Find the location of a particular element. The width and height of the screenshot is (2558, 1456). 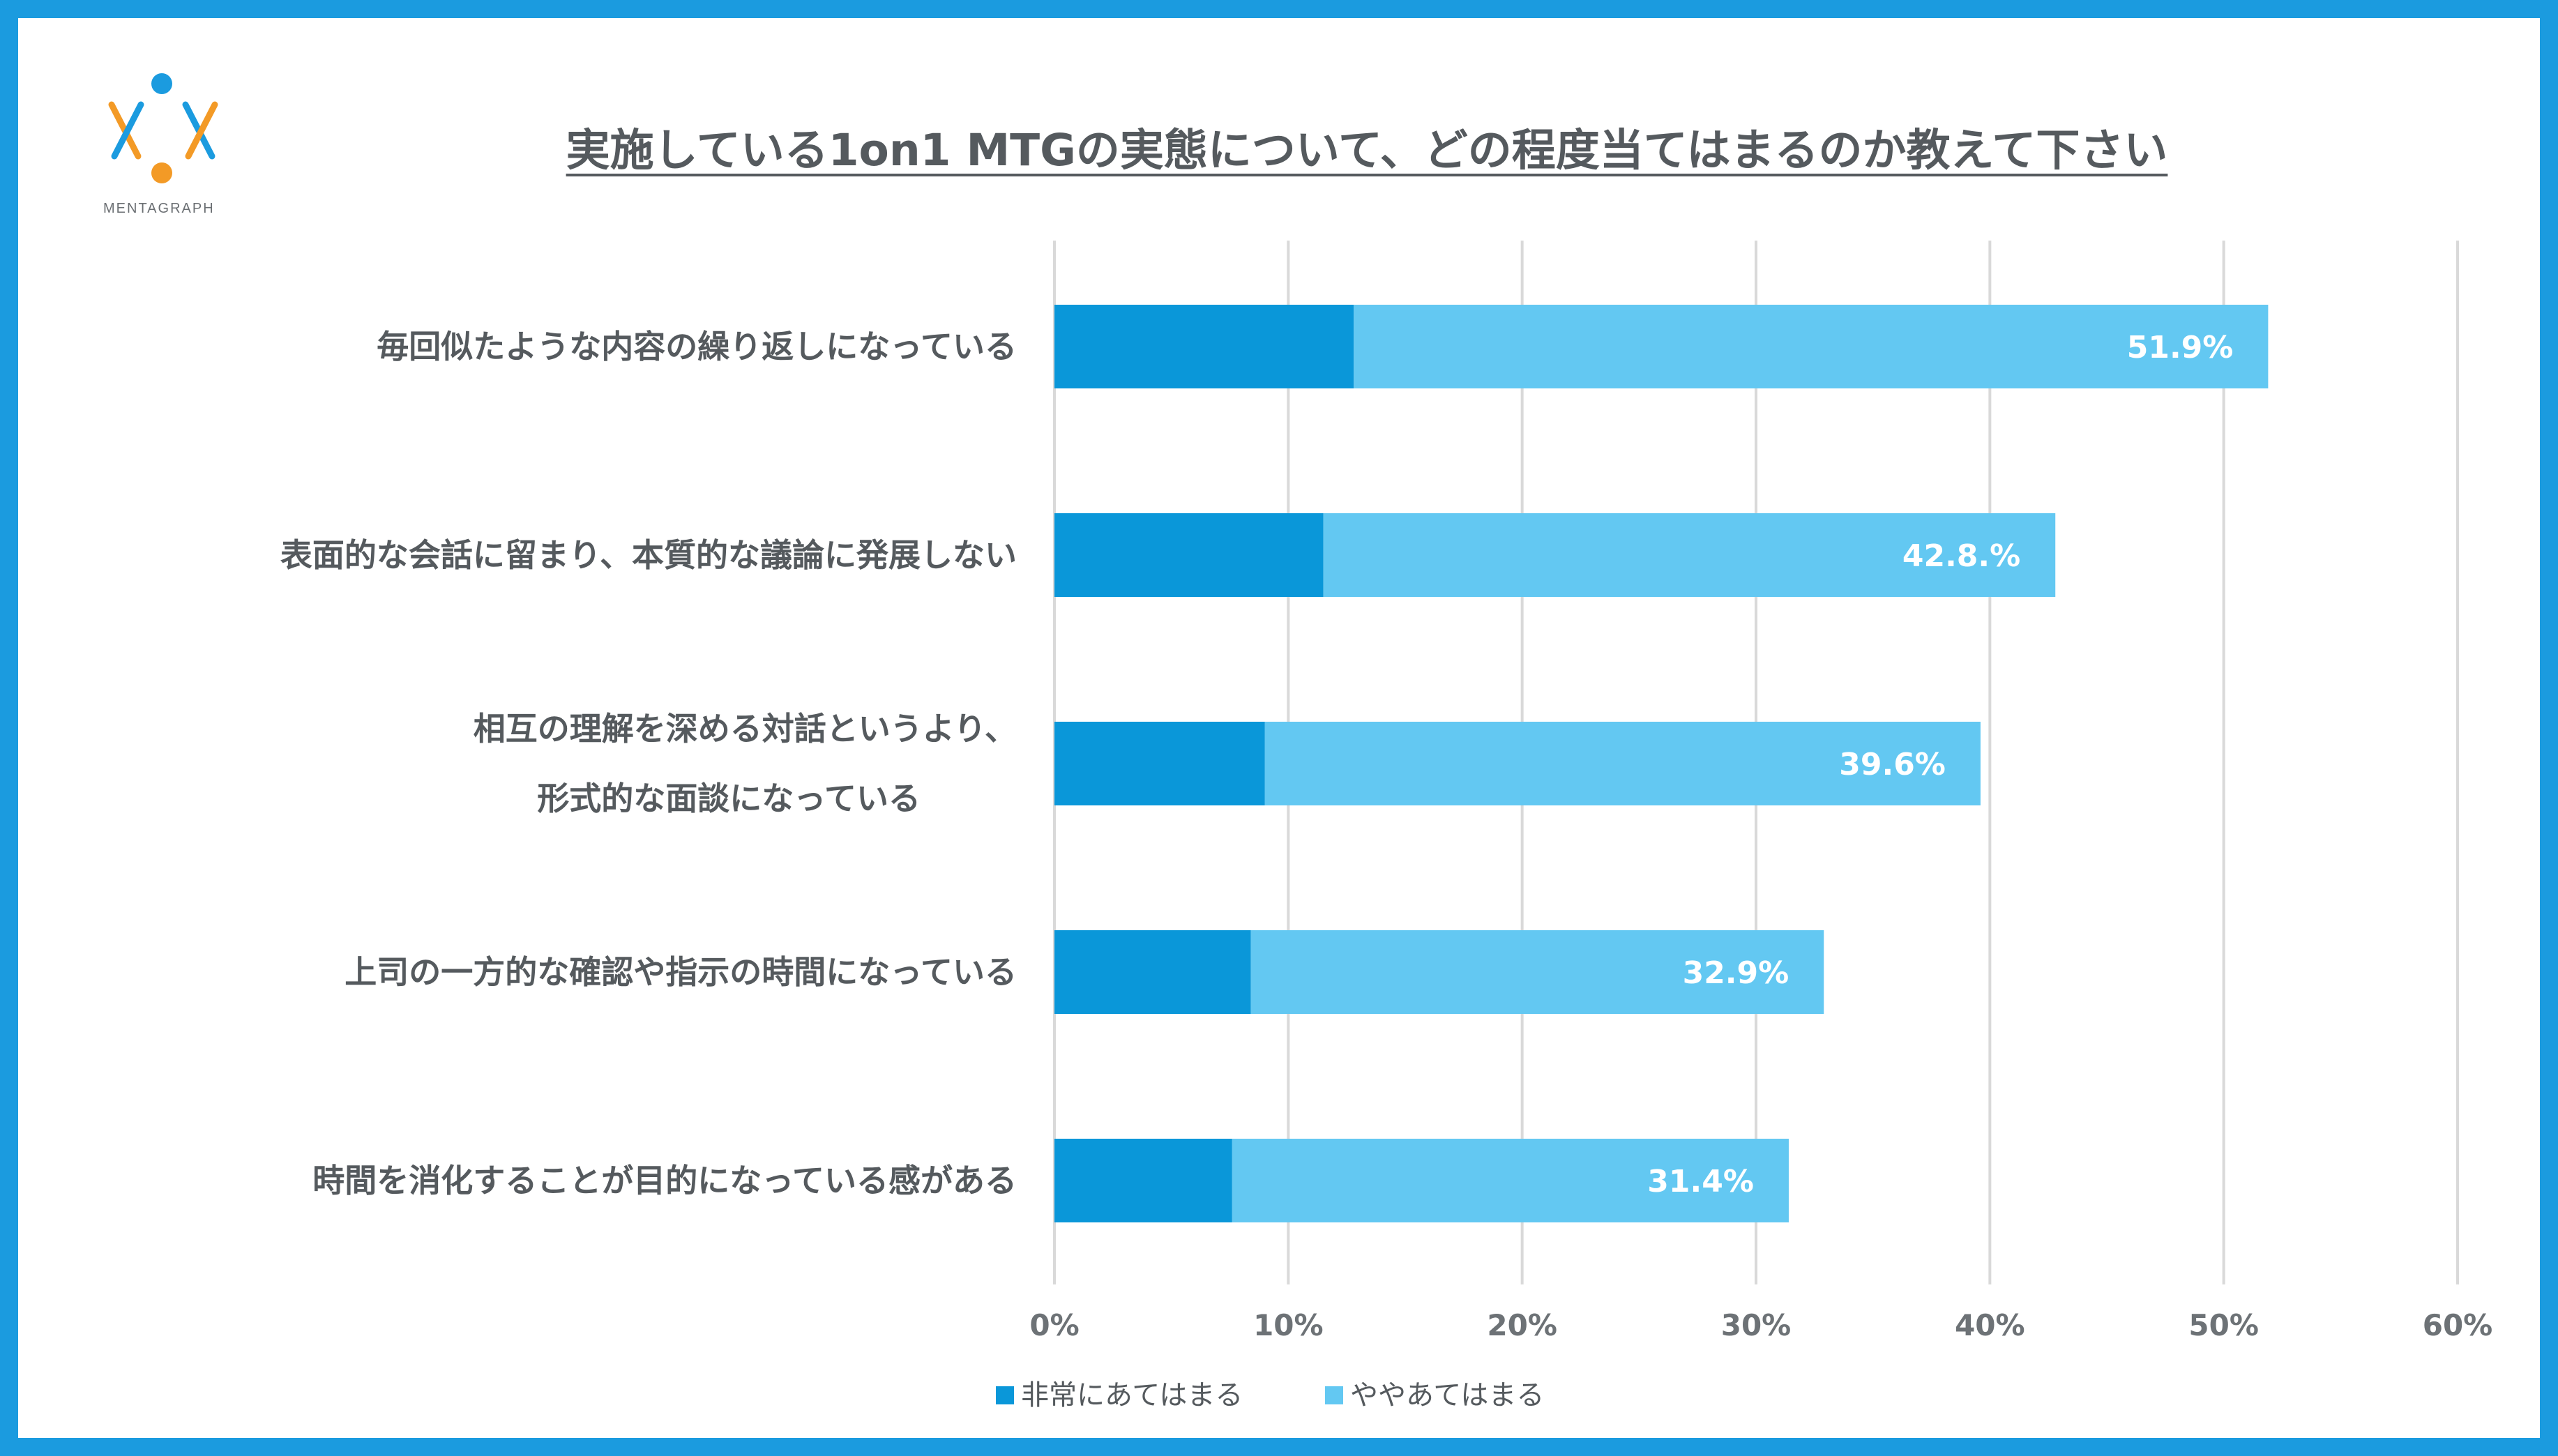

bar-value-label: 31.4% is located at coordinates (1700, 1181).